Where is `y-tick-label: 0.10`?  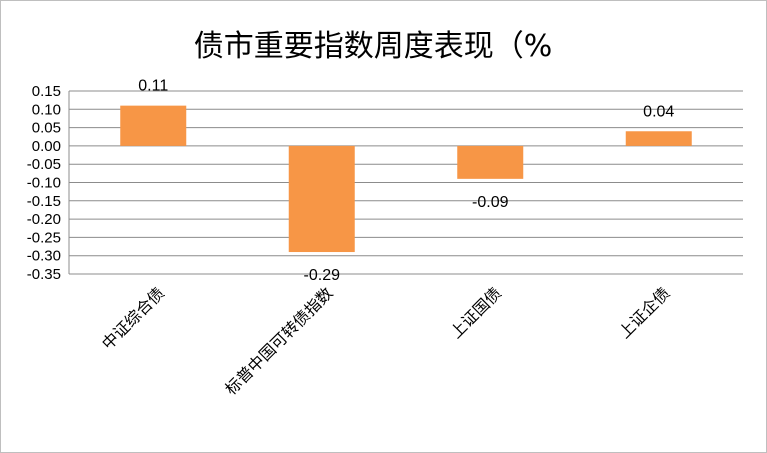
y-tick-label: 0.10 is located at coordinates (46, 109).